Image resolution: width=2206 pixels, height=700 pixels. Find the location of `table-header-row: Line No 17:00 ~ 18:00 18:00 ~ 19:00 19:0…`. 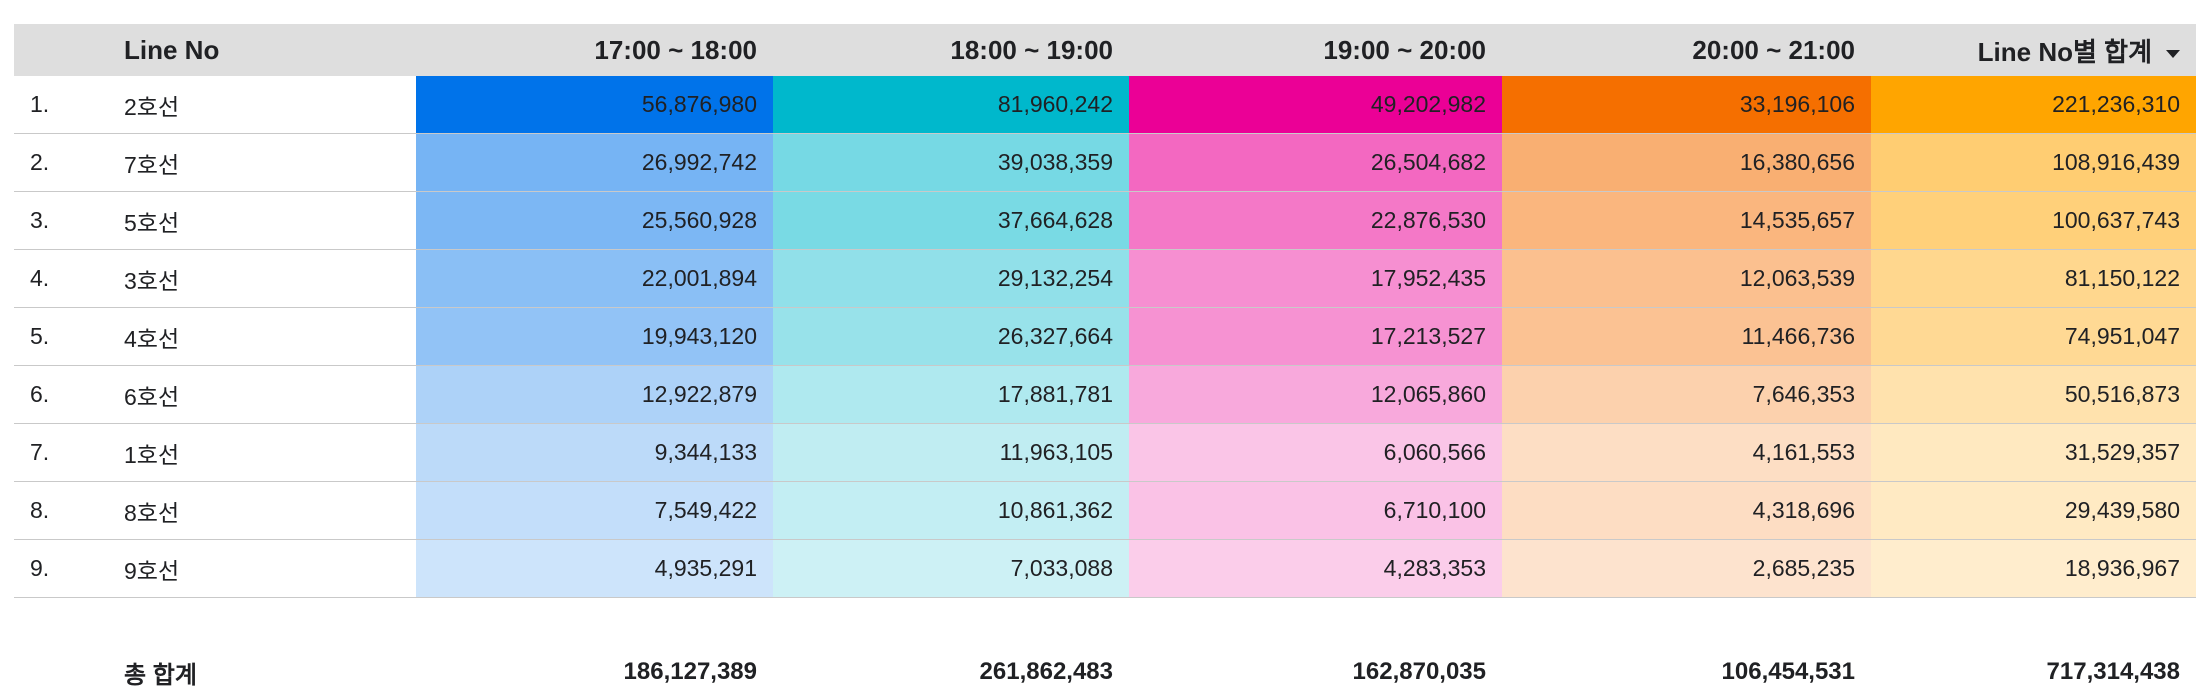

table-header-row: Line No 17:00 ~ 18:00 18:00 ~ 19:00 19:0… is located at coordinates (1105, 50).